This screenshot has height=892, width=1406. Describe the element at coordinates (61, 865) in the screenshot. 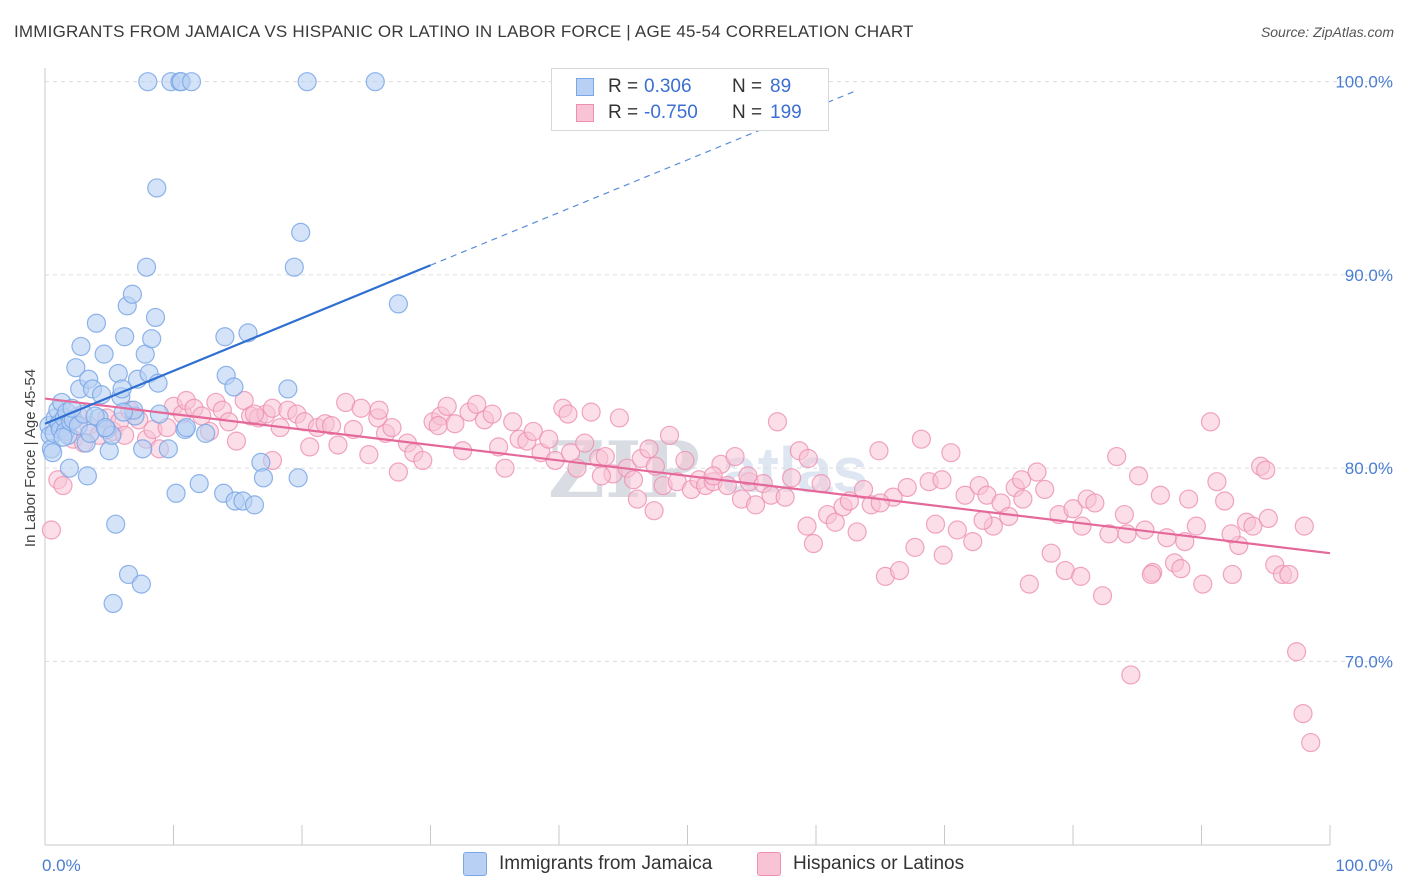

I see `x-tick-label-min: 0.0%` at that location.